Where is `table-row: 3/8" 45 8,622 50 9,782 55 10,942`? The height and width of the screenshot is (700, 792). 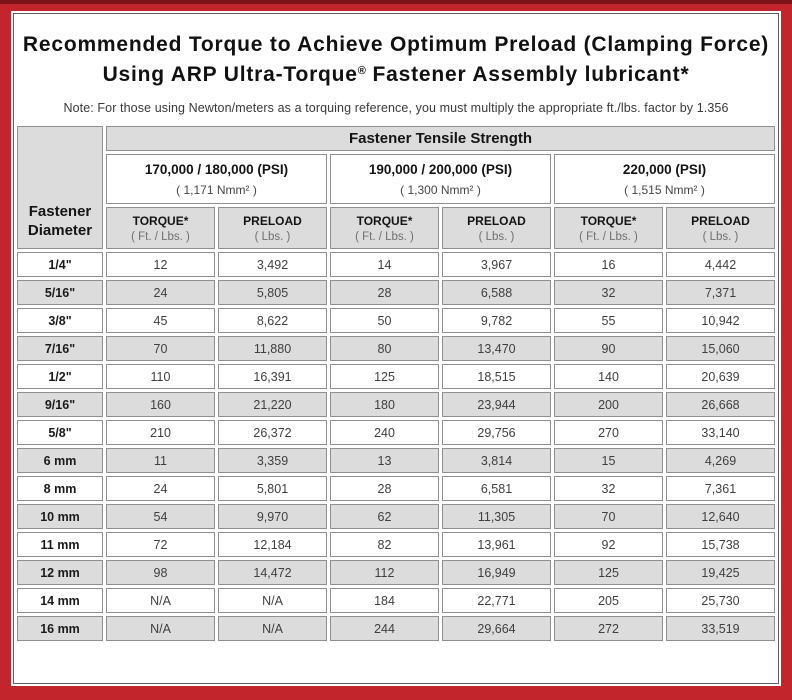 table-row: 3/8" 45 8,622 50 9,782 55 10,942 is located at coordinates (396, 320).